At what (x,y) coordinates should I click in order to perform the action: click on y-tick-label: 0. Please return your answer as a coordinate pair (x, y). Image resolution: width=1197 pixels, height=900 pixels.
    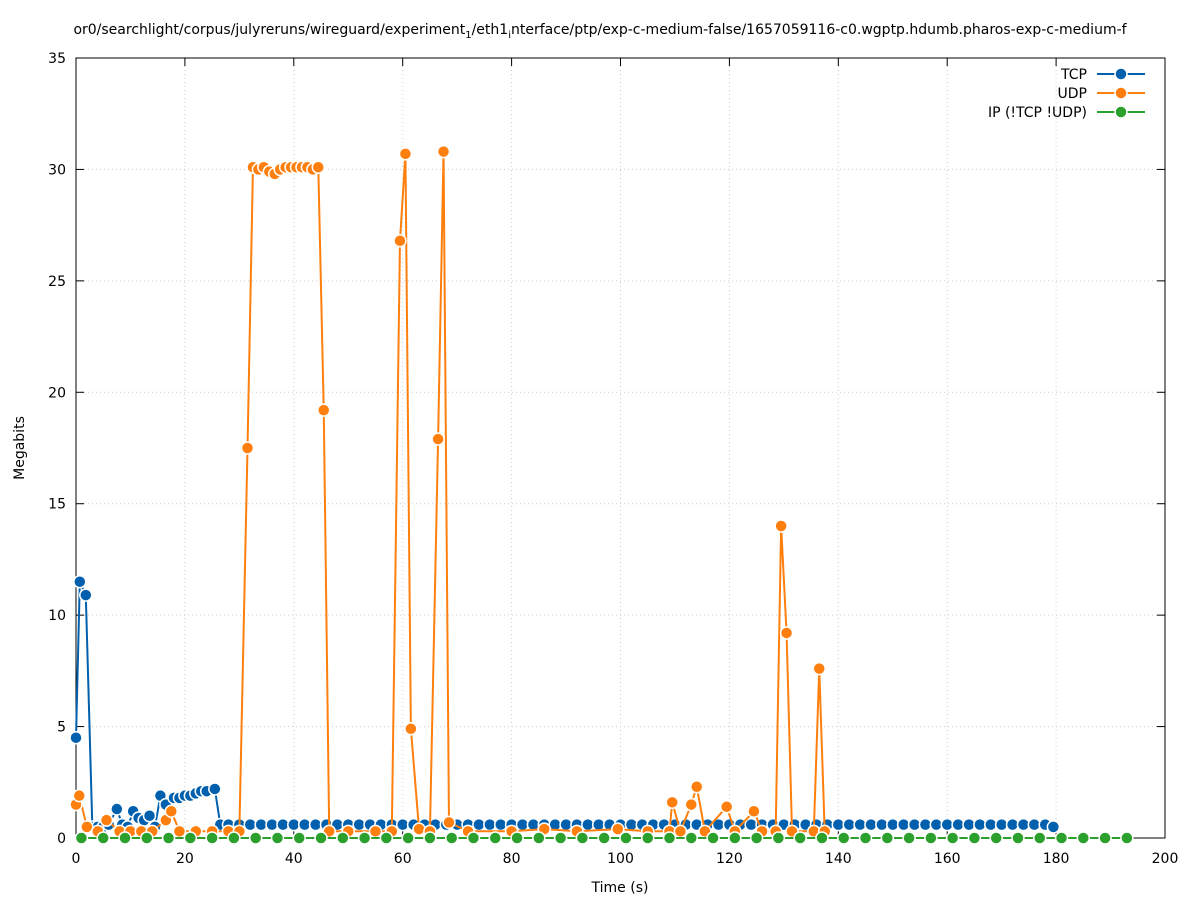
    Looking at the image, I should click on (61, 839).